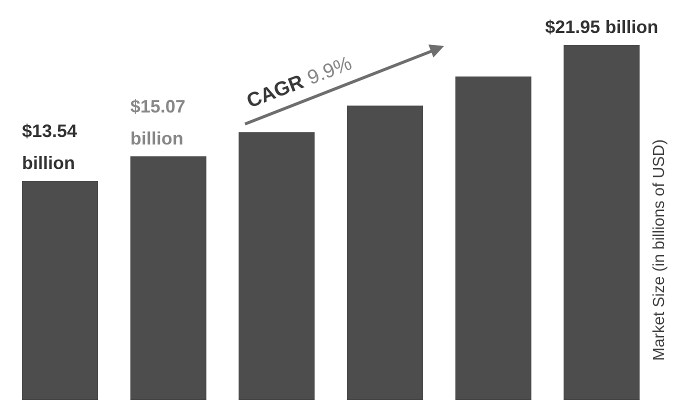 This screenshot has height=408, width=677. What do you see at coordinates (158, 122) in the screenshot?
I see `data-label: $15.07 billion` at bounding box center [158, 122].